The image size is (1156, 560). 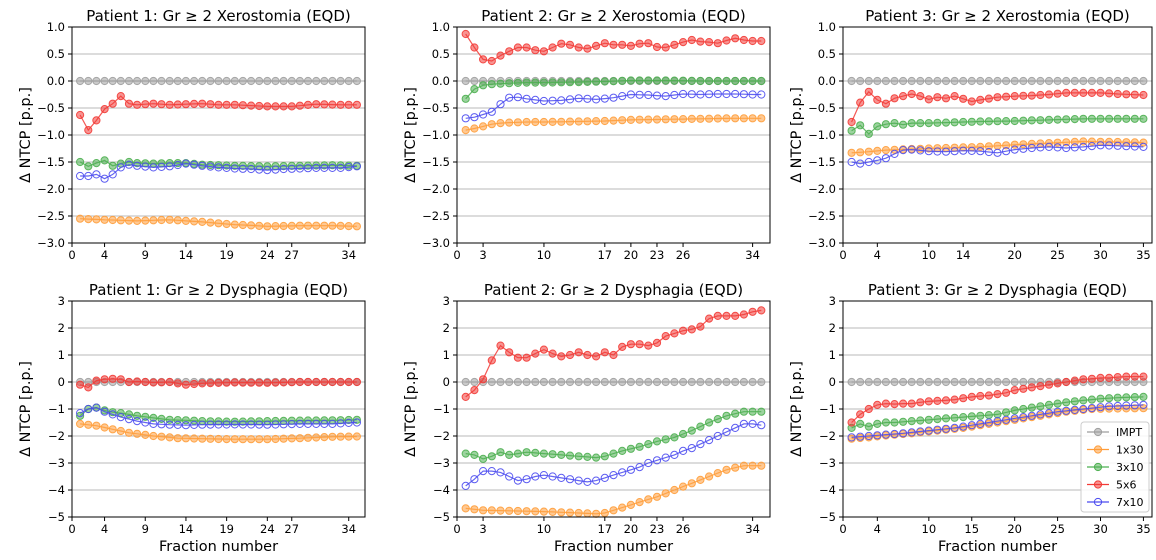 I want to click on x-tick-label: 14, so click(x=963, y=255).